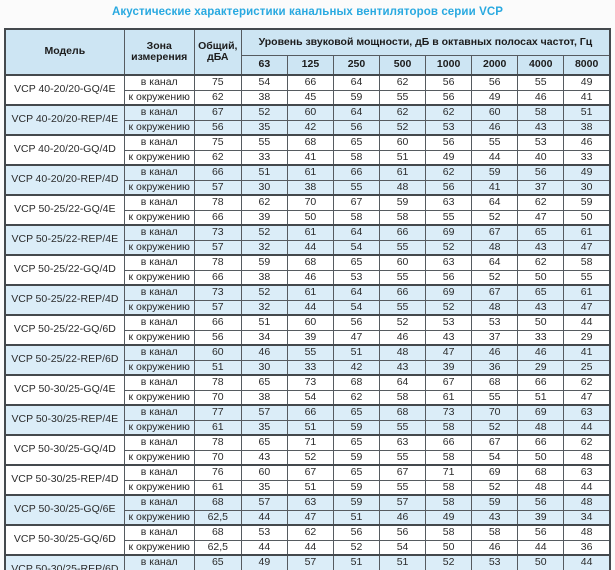 The width and height of the screenshot is (615, 570). I want to click on spl-value-cell: 73, so click(310, 382).